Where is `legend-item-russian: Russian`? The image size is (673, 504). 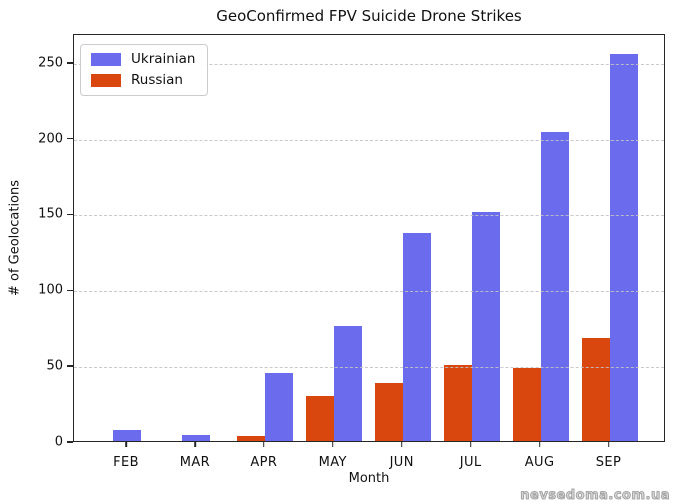 legend-item-russian: Russian is located at coordinates (143, 79).